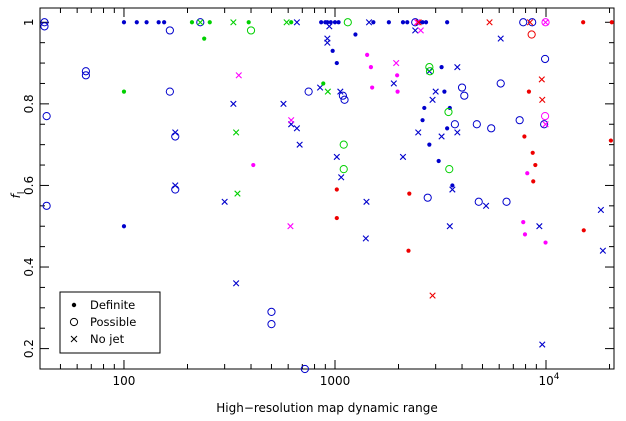 This screenshot has height=421, width=626. Describe the element at coordinates (16, 195) in the screenshot. I see `y-axis-label-main: f` at that location.